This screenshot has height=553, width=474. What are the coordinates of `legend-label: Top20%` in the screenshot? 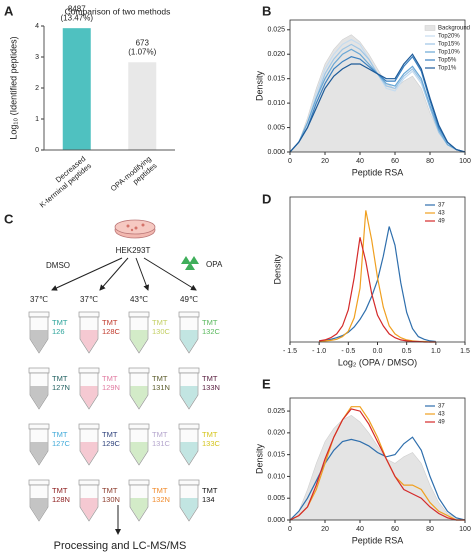 It's located at (449, 37).